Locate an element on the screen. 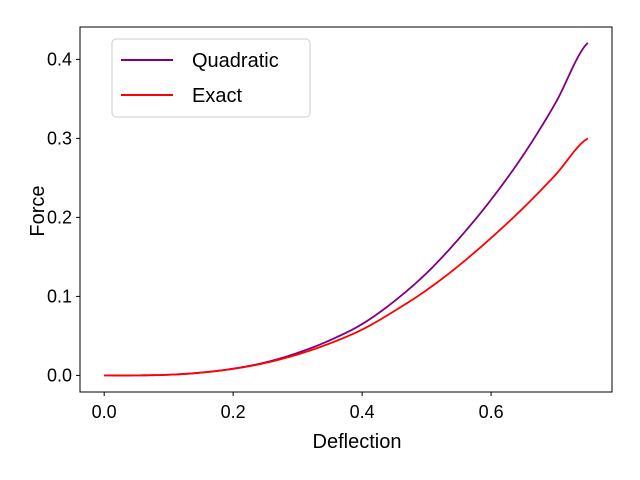 The image size is (640, 480). legend-frame is located at coordinates (211, 78).